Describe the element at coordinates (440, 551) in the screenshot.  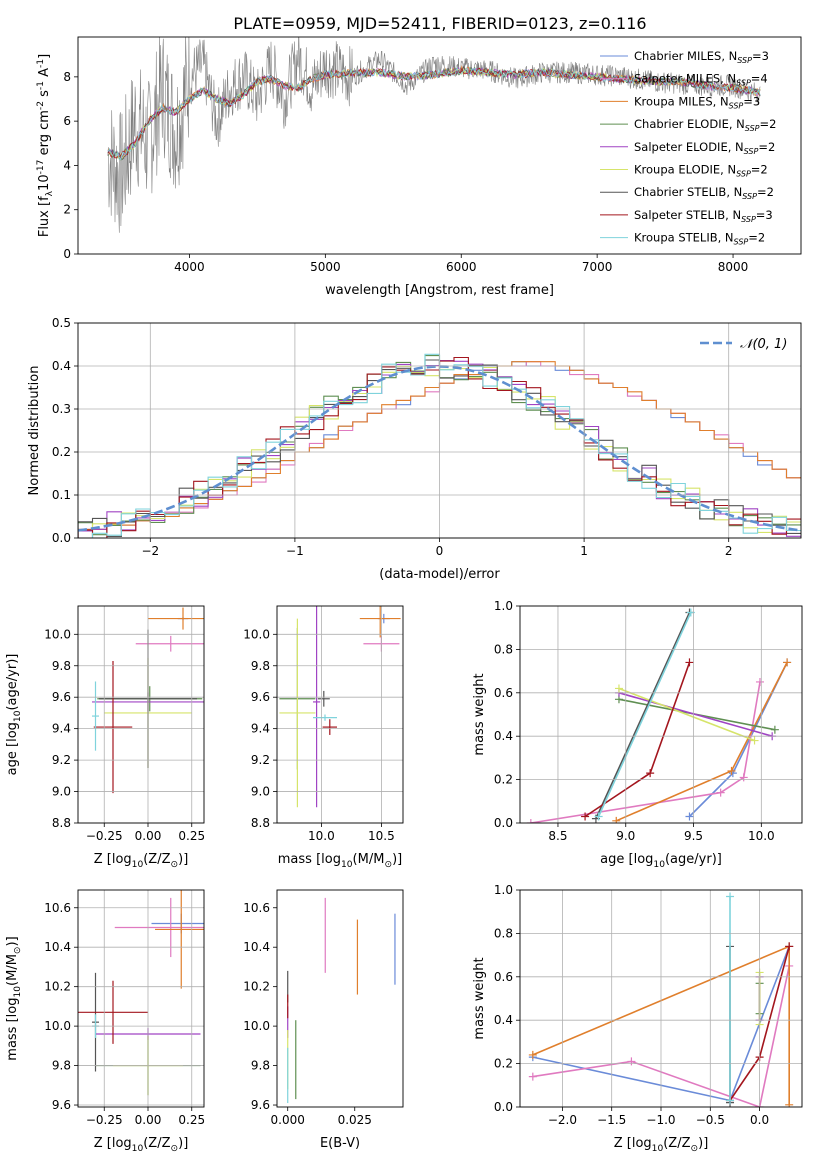
I see `x-tick-label: 0` at that location.